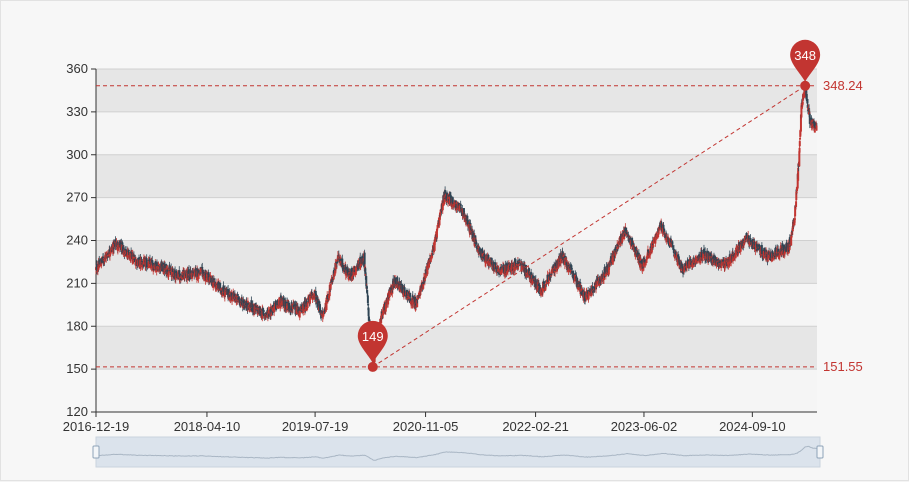  What do you see at coordinates (458, 452) in the screenshot?
I see `datazoom-slider` at bounding box center [458, 452].